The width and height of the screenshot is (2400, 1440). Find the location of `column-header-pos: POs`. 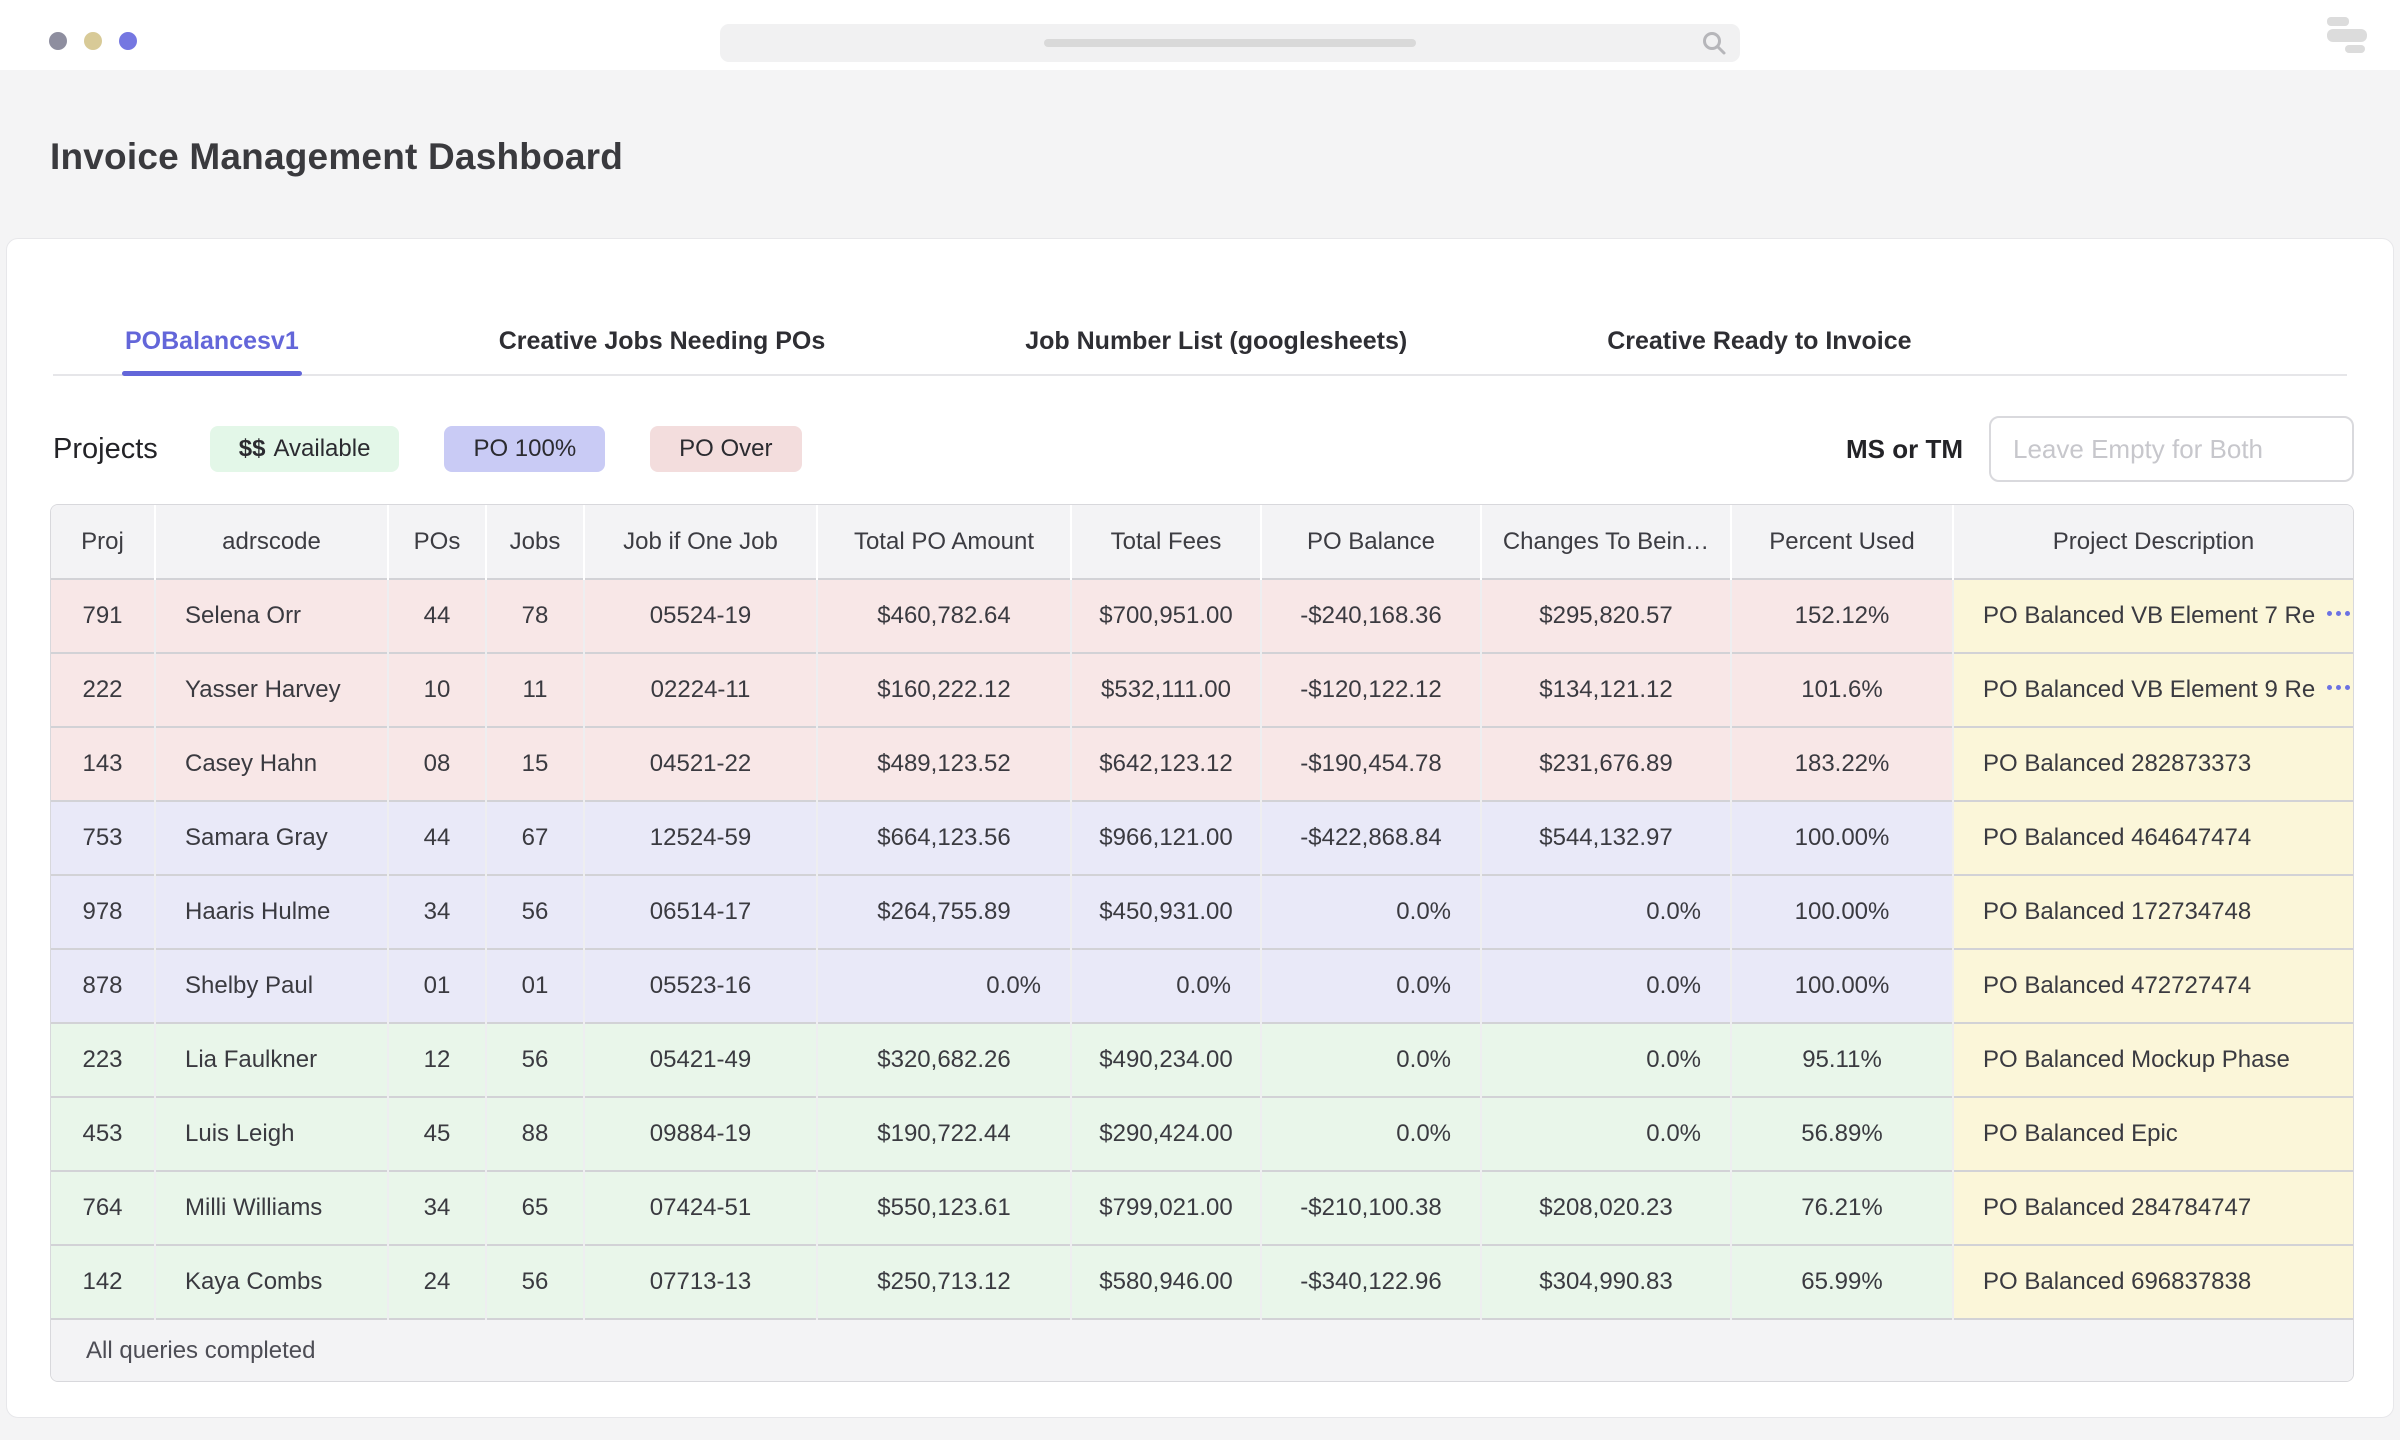

column-header-pos: POs is located at coordinates (437, 542).